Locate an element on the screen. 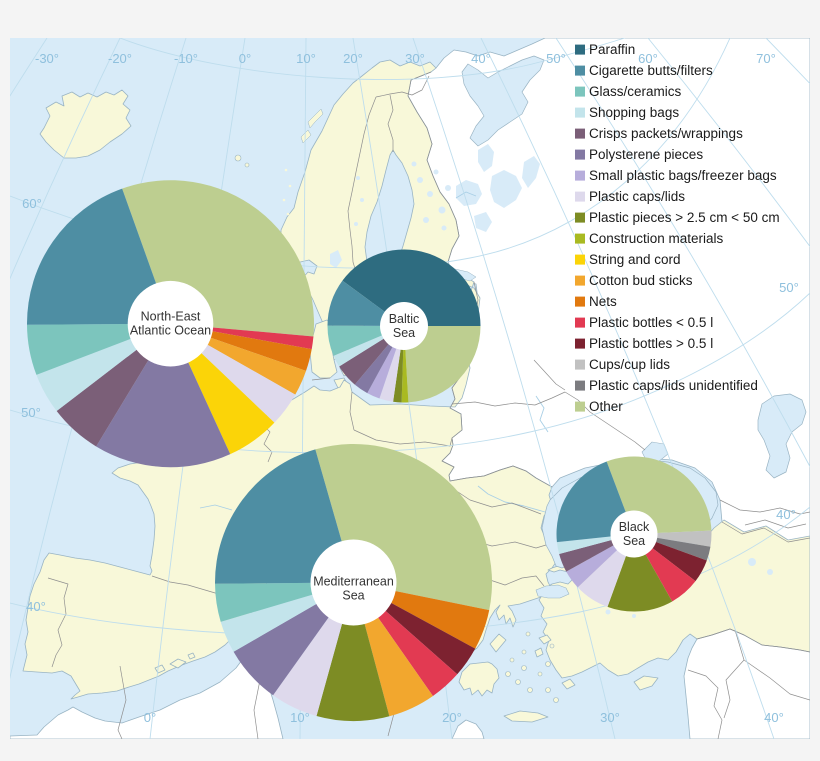 This screenshot has height=761, width=820. svg-text: Nets is located at coordinates (603, 301).